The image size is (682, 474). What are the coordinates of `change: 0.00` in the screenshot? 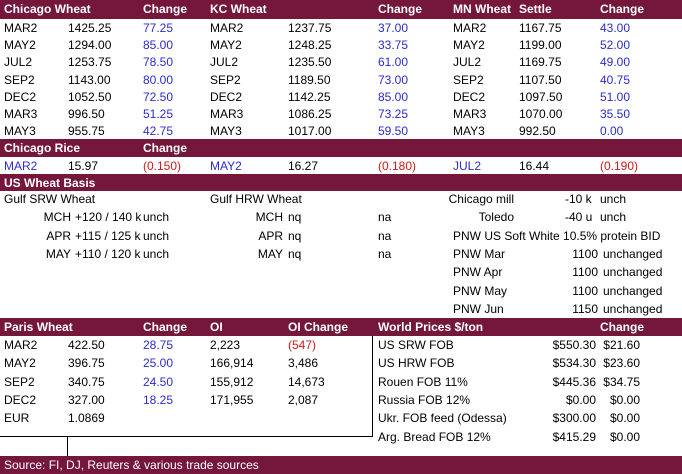 It's located at (612, 131).